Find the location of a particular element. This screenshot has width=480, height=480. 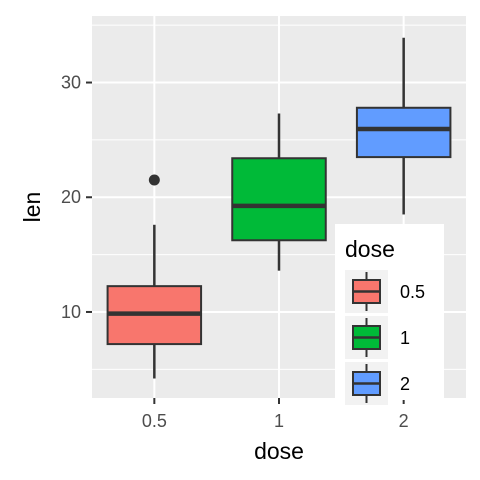

legend-key-1: 1 is located at coordinates (377, 337).